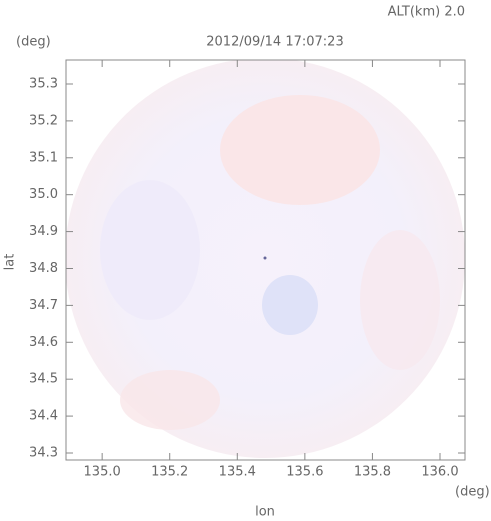  I want to click on x-tick-label: 135.6, so click(304, 472).